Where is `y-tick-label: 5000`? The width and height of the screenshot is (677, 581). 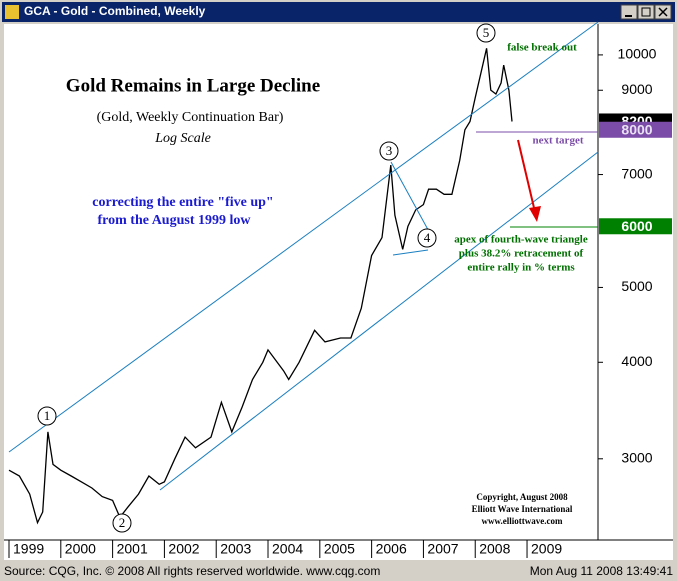
y-tick-label: 5000 is located at coordinates (636, 286).